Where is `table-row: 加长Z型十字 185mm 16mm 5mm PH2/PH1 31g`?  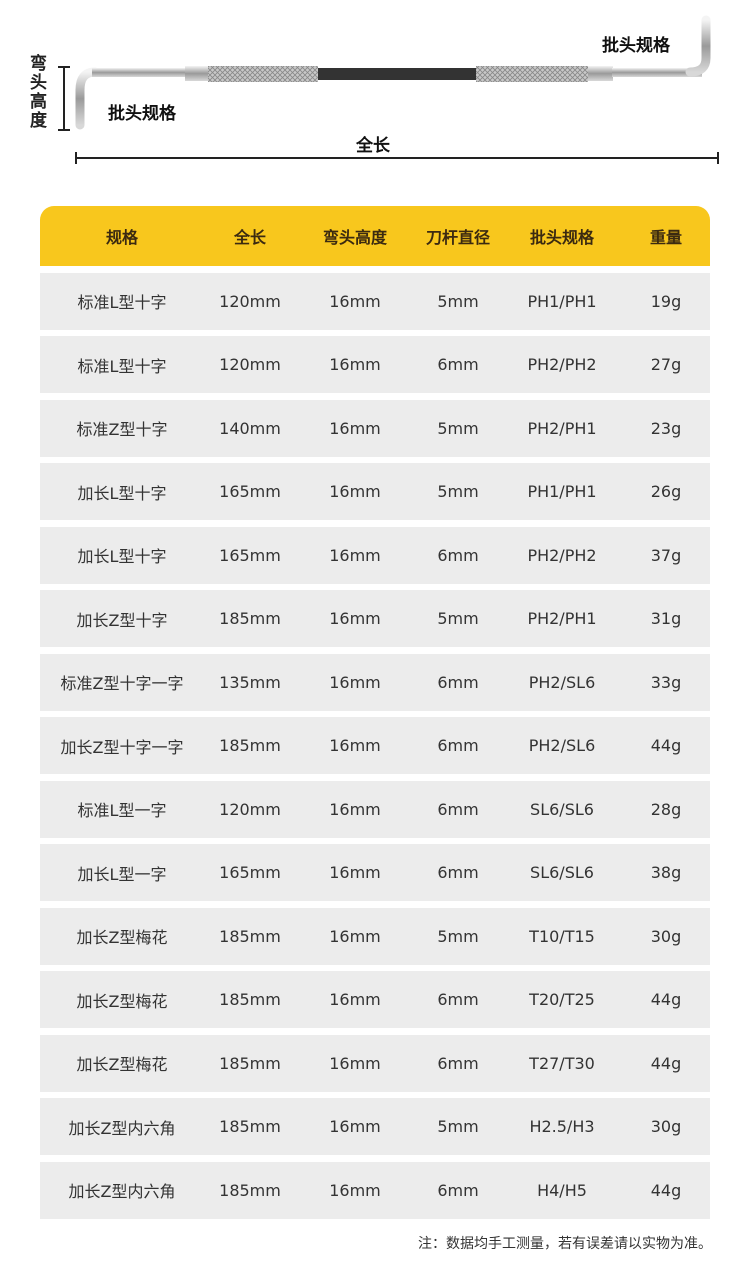 table-row: 加长Z型十字 185mm 16mm 5mm PH2/PH1 31g is located at coordinates (375, 618).